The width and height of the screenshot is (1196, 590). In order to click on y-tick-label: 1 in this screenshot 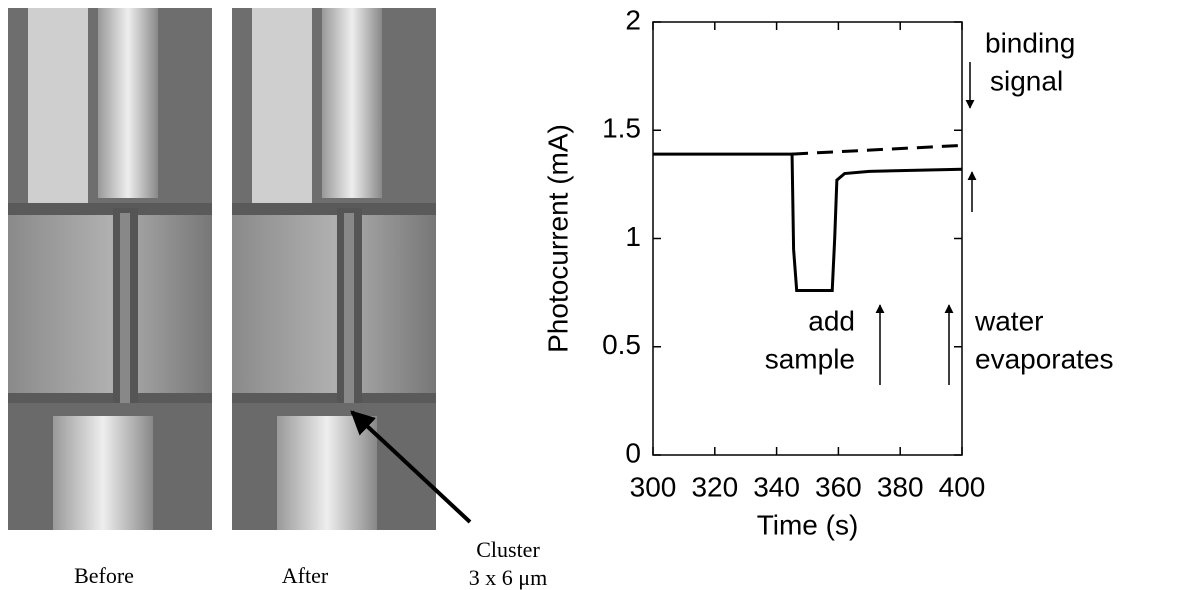, I will do `click(633, 236)`.